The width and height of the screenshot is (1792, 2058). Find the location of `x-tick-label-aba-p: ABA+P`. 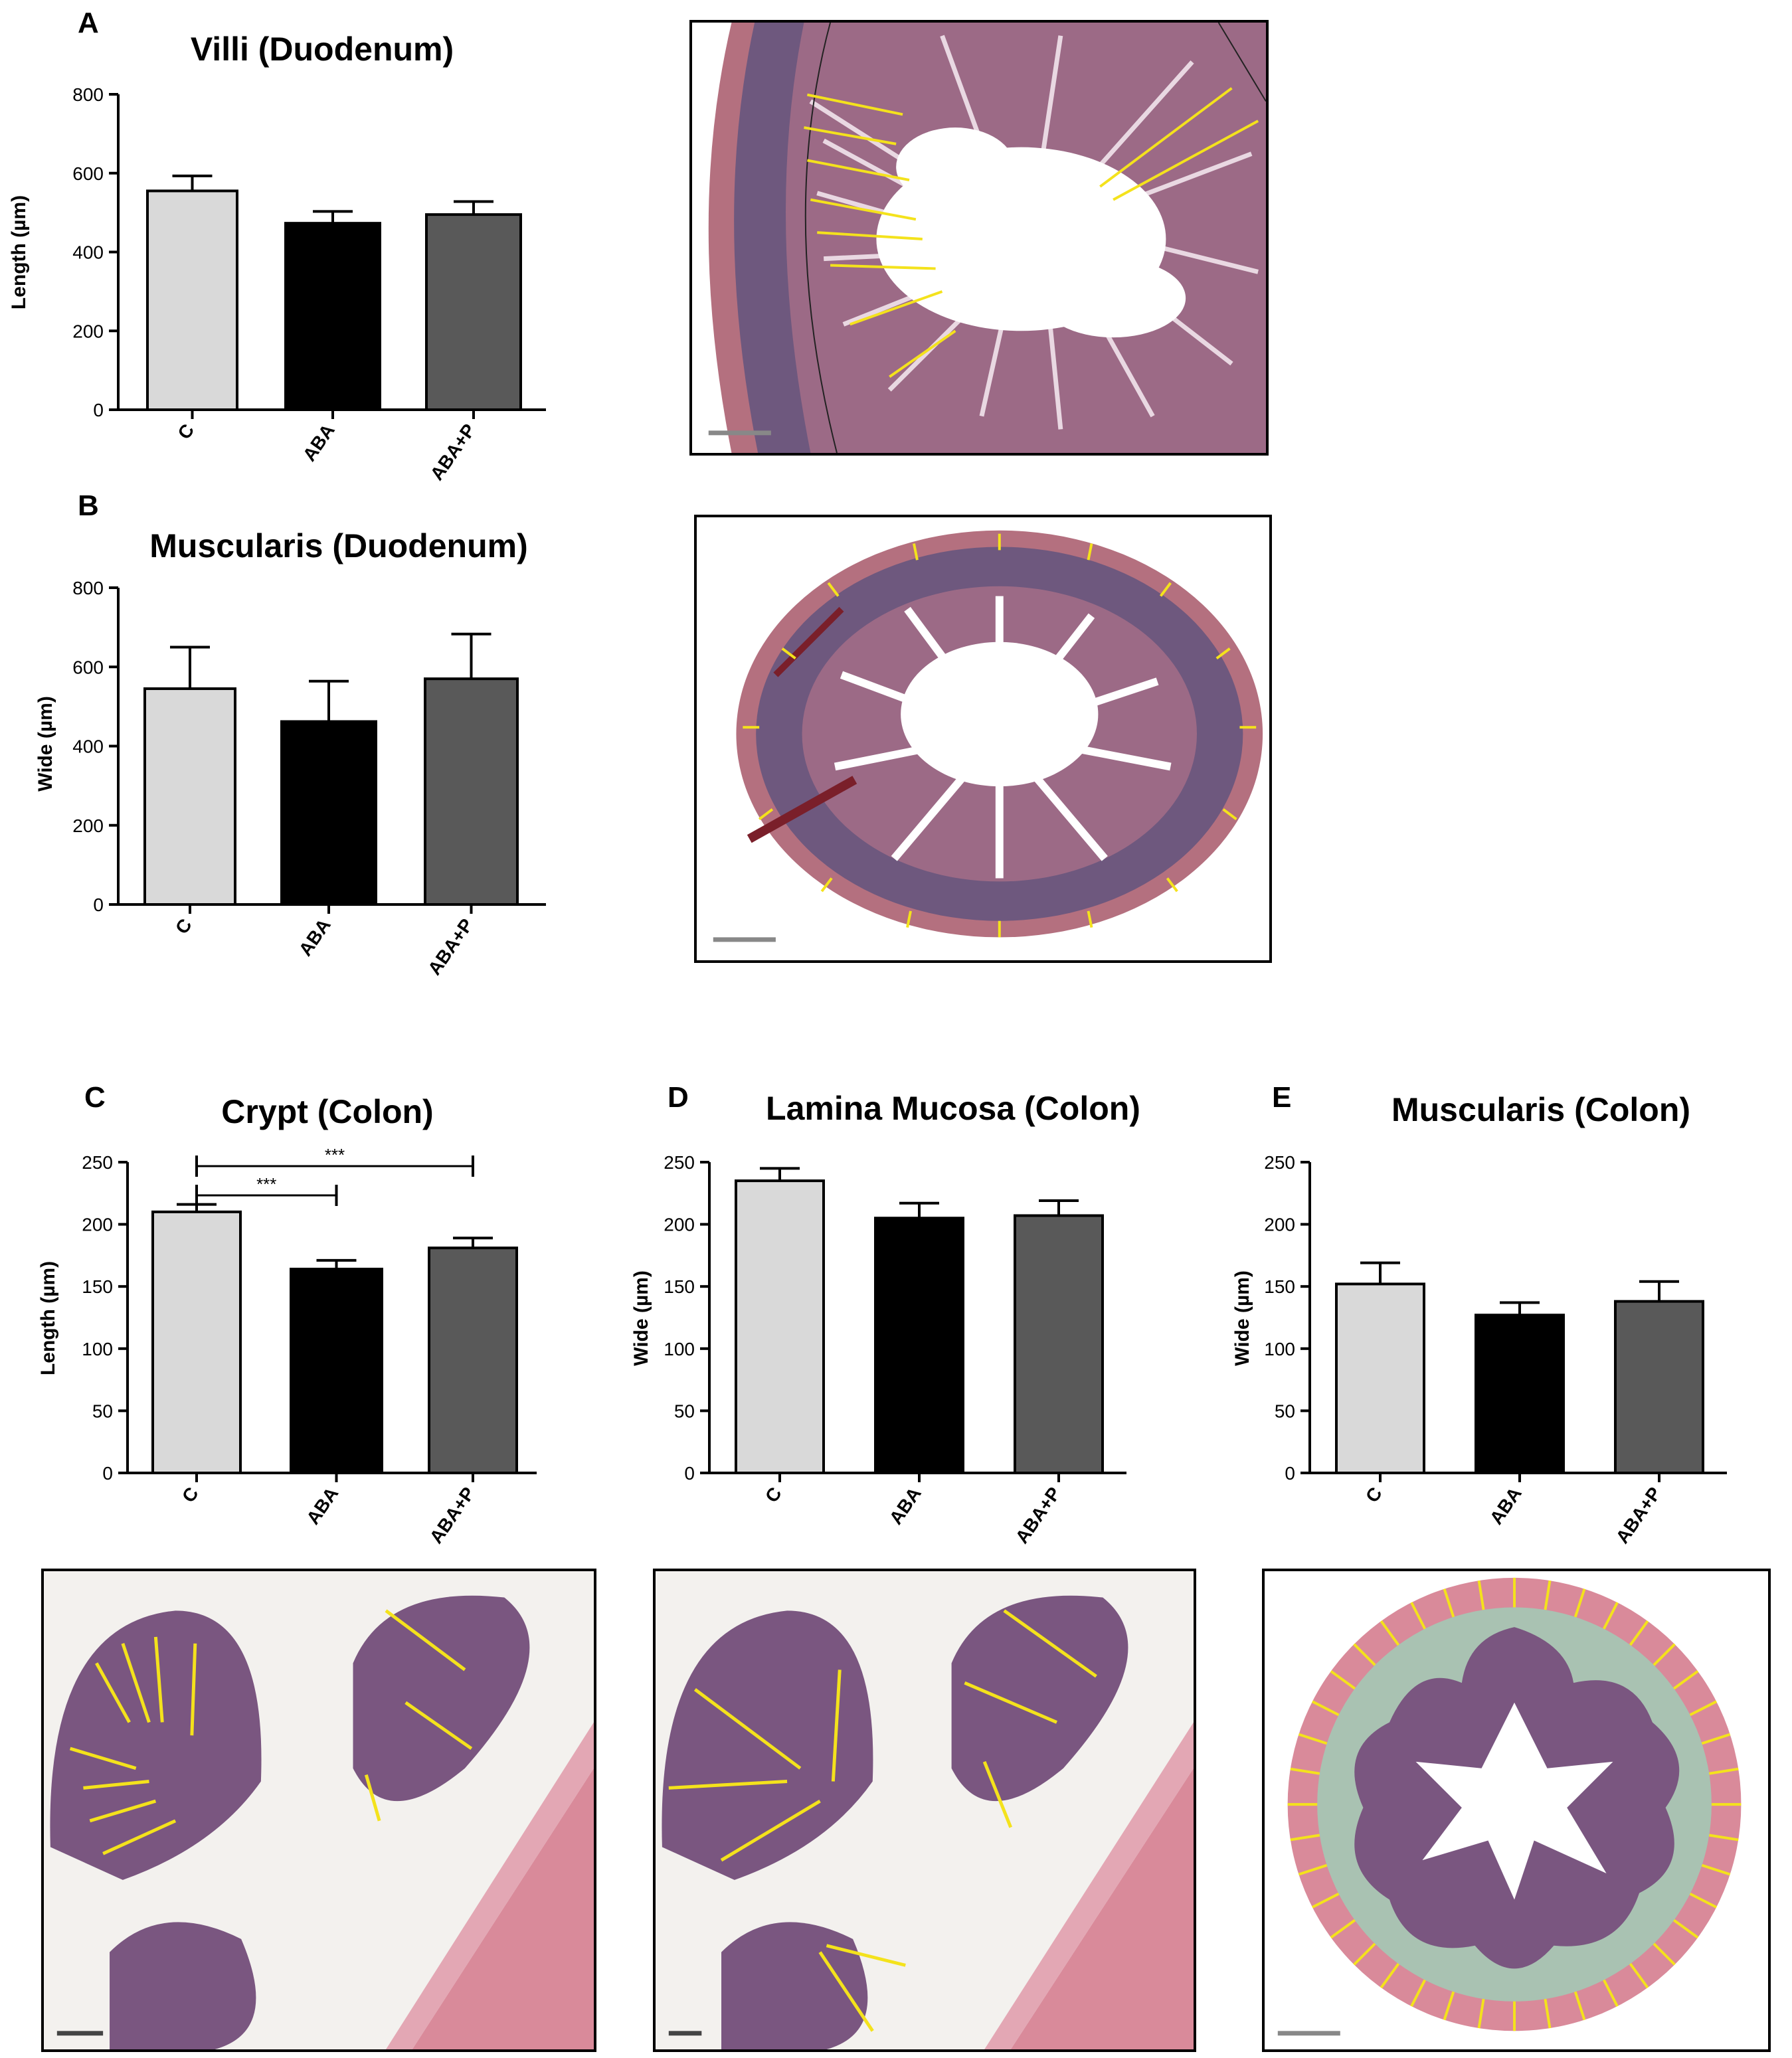

x-tick-label-aba-p: ABA+P is located at coordinates (1638, 1515).